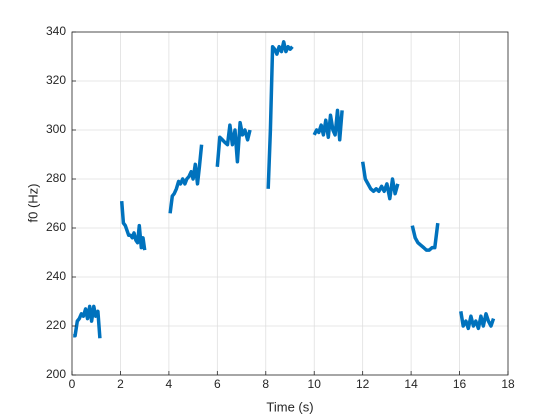 The width and height of the screenshot is (560, 420). I want to click on x-tick-label: 6, so click(217, 384).